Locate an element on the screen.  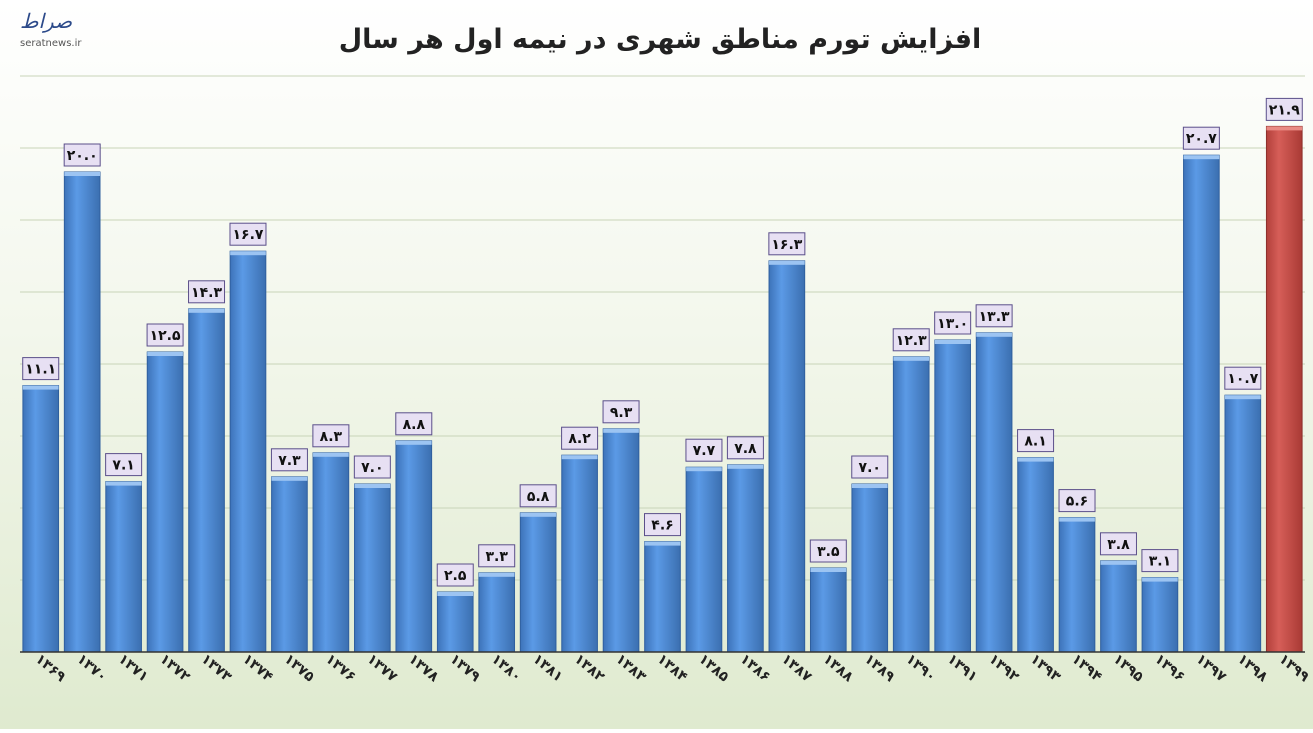
x-tick-label-18: ۱۳۸۷ is located at coordinates (796, 668).